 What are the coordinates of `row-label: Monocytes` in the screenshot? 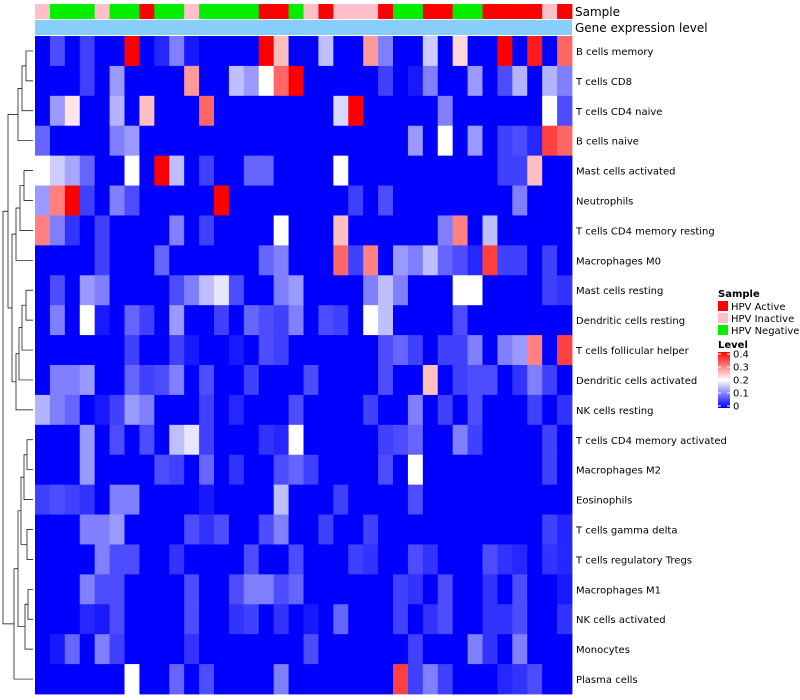 It's located at (603, 650).